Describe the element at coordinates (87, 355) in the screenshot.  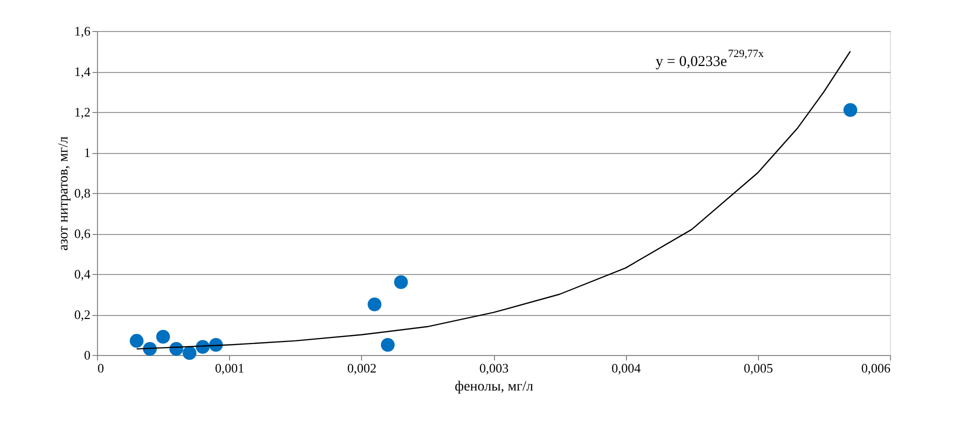
I see `y-tick-label: 0` at that location.